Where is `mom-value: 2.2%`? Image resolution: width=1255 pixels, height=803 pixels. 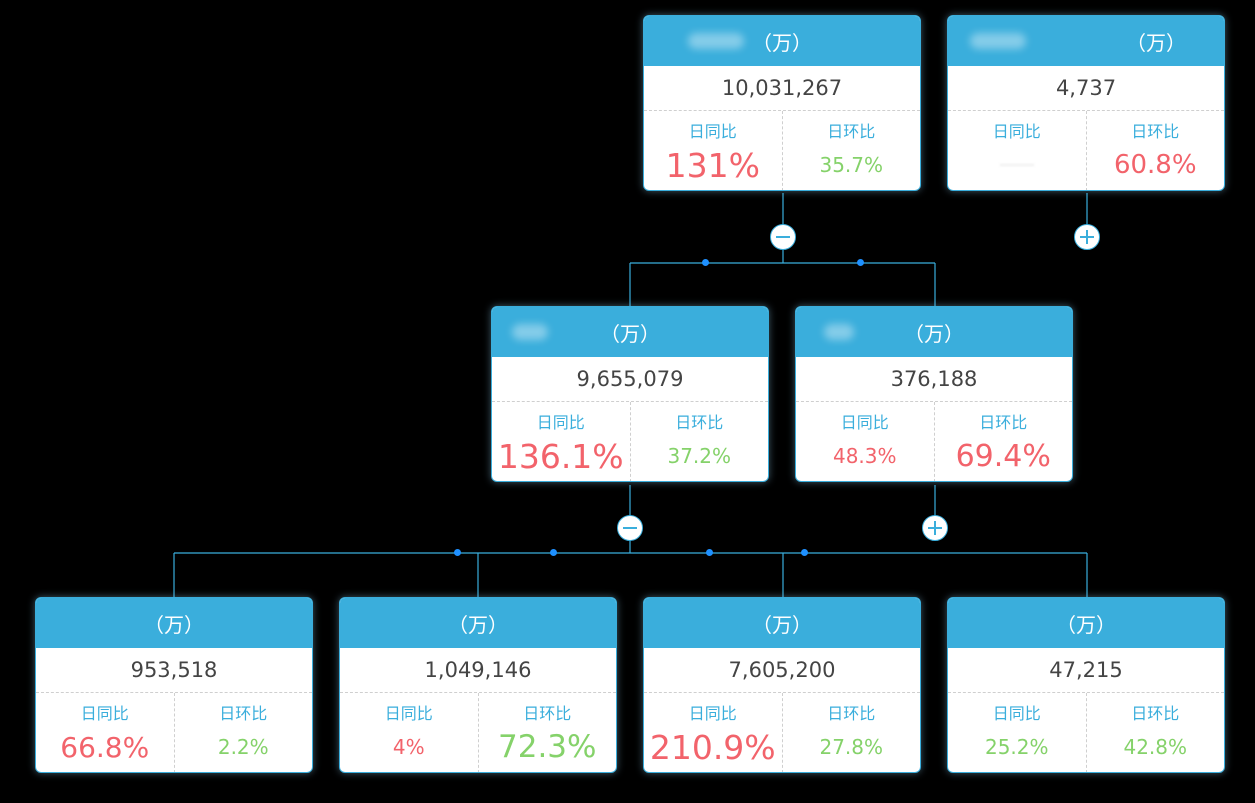 mom-value: 2.2% is located at coordinates (243, 747).